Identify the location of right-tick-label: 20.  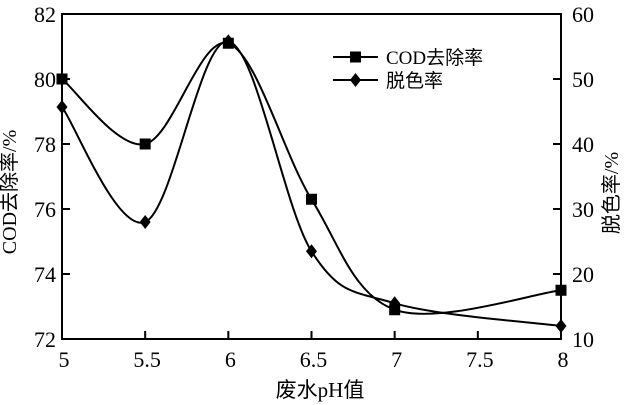
(583, 274).